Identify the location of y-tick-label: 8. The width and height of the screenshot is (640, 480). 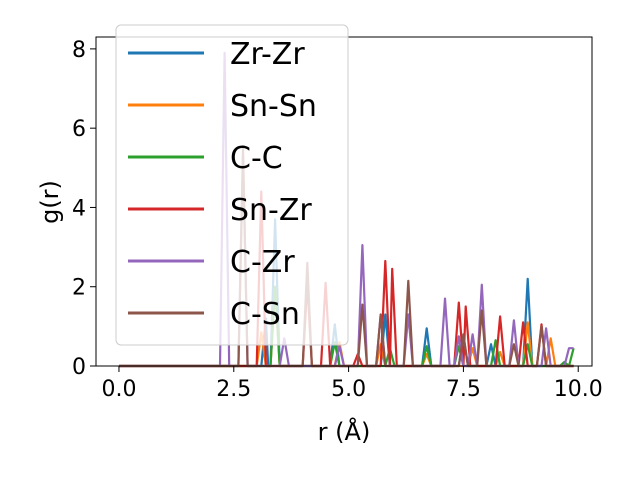
(79, 50).